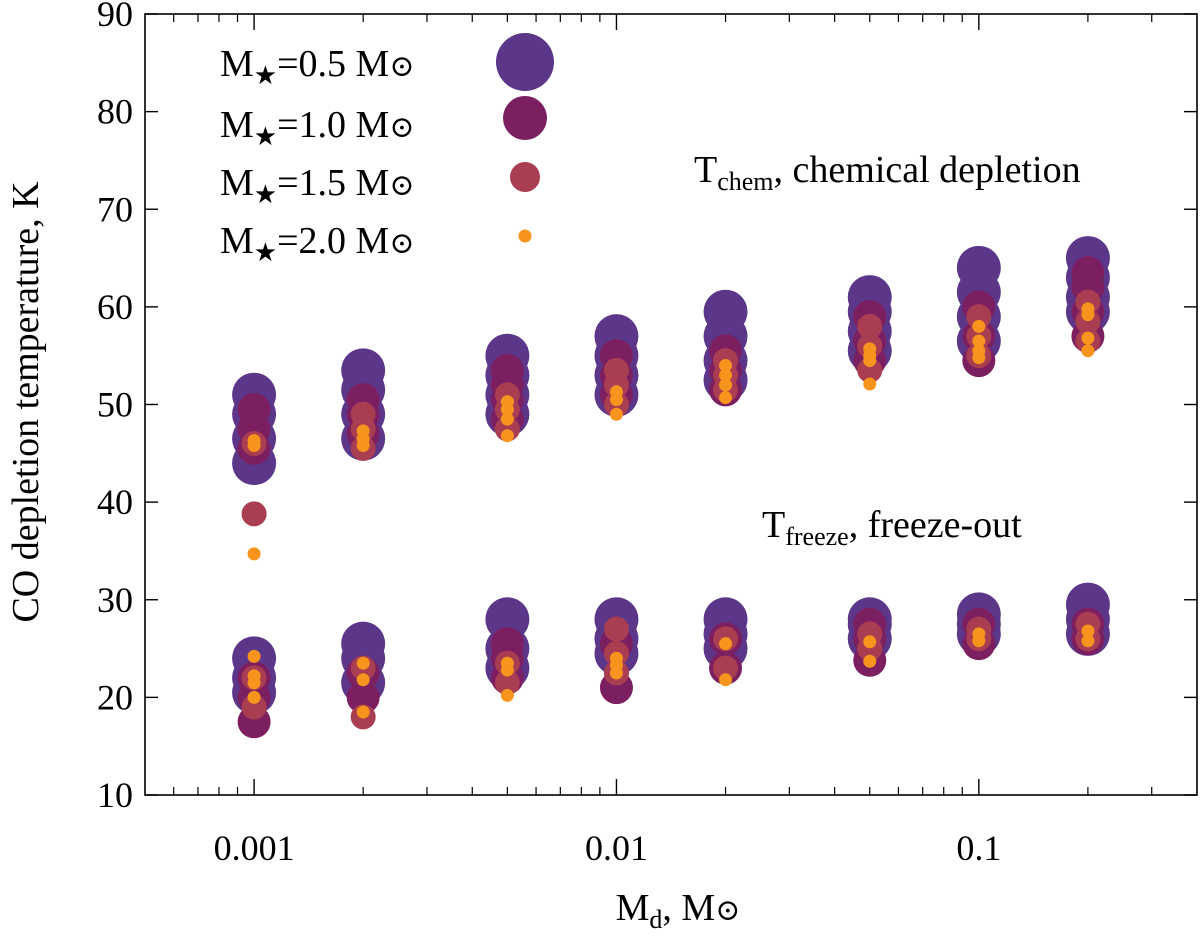 The width and height of the screenshot is (1200, 942). I want to click on legend-entry-3: M★=2.0 M⊙, so click(376, 243).